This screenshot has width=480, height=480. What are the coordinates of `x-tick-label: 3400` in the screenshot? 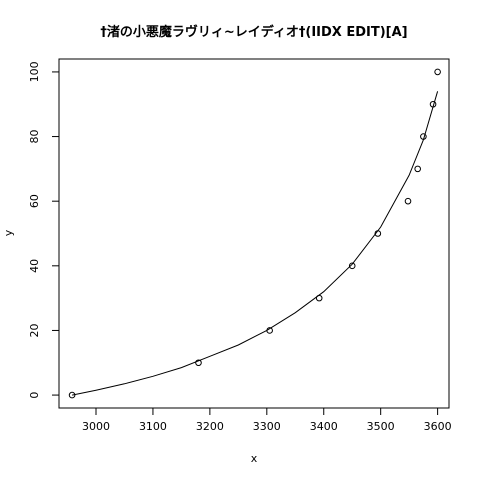 It's located at (324, 426).